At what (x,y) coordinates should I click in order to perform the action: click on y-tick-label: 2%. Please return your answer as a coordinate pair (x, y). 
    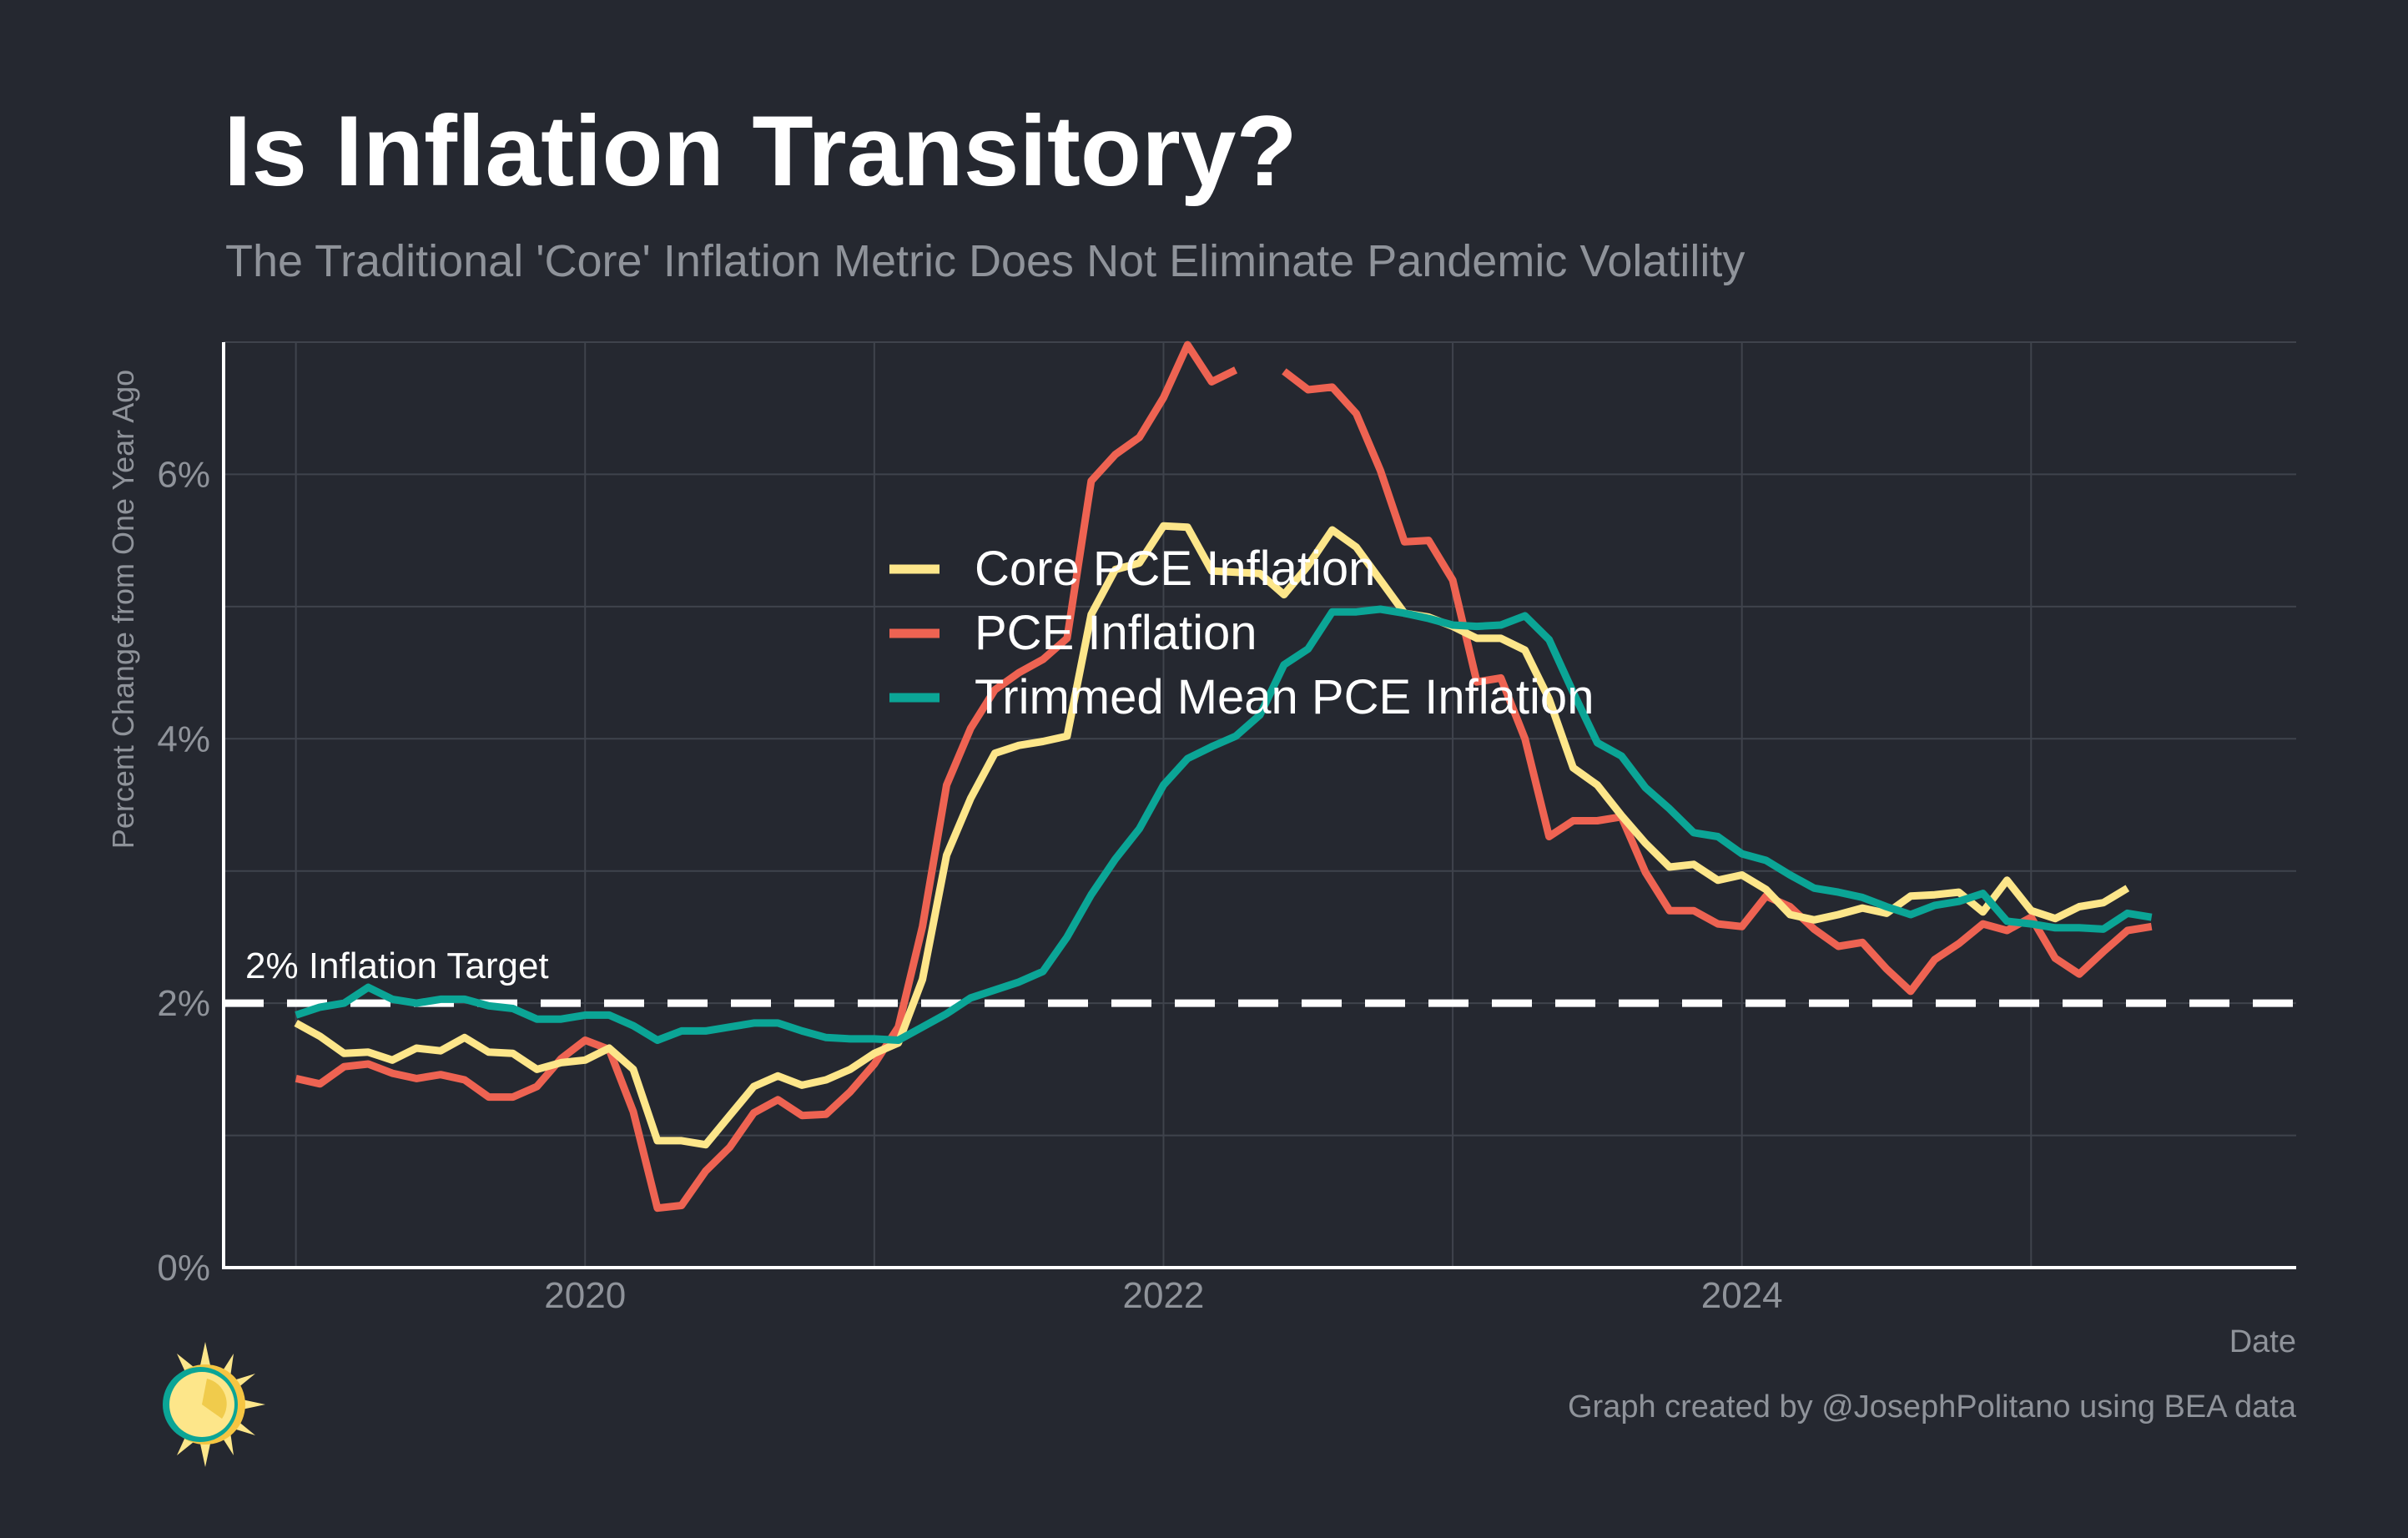
    Looking at the image, I should click on (183, 1003).